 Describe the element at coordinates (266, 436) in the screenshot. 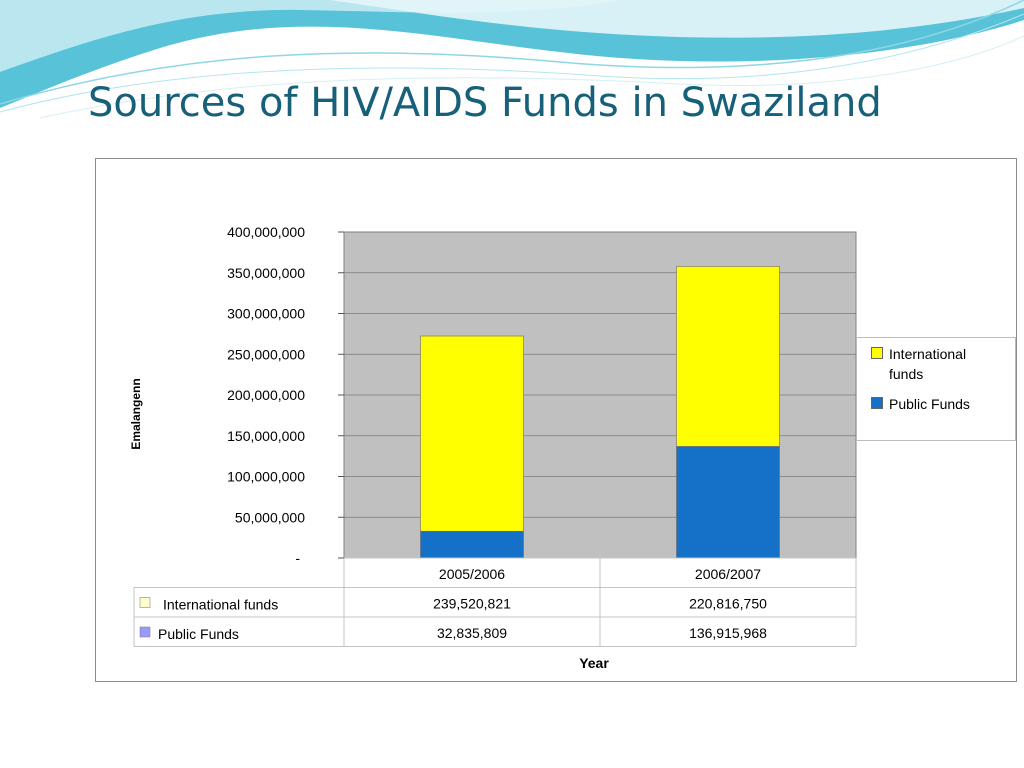

I see `y-tick-label: 150,000,000` at that location.